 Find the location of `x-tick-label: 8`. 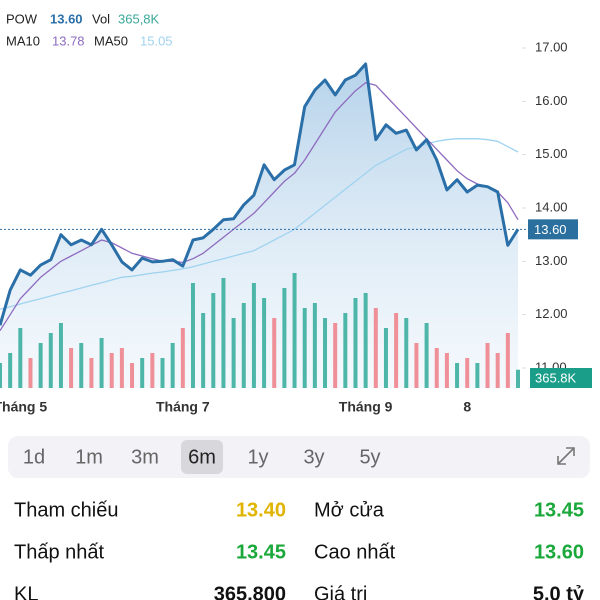

x-tick-label: 8 is located at coordinates (467, 407).